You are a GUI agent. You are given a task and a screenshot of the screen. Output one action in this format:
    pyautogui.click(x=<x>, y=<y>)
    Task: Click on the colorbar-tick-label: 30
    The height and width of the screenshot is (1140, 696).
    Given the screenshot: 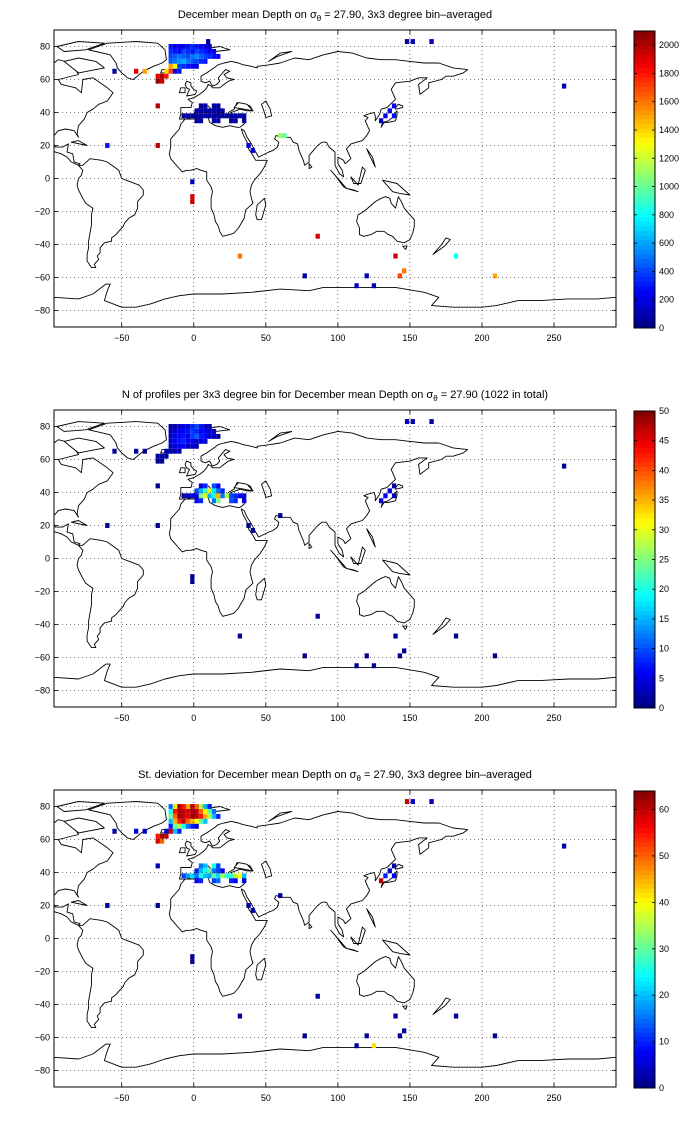 What is the action you would take?
    pyautogui.click(x=664, y=949)
    